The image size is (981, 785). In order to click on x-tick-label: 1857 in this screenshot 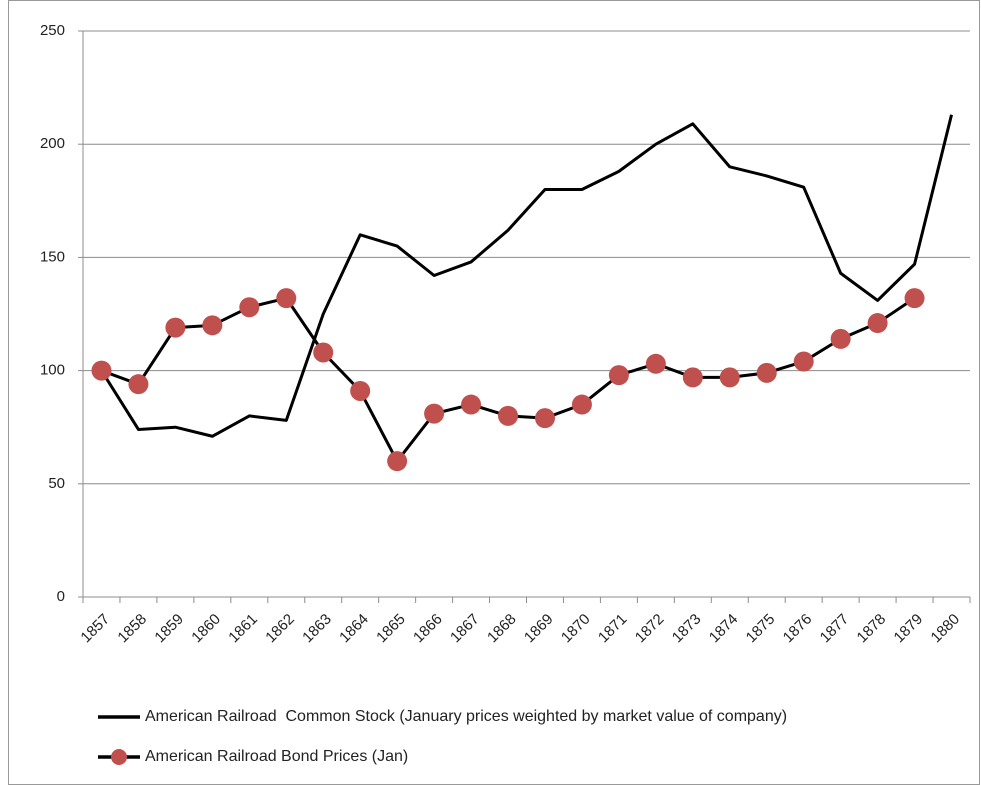, I will do `click(95, 629)`.